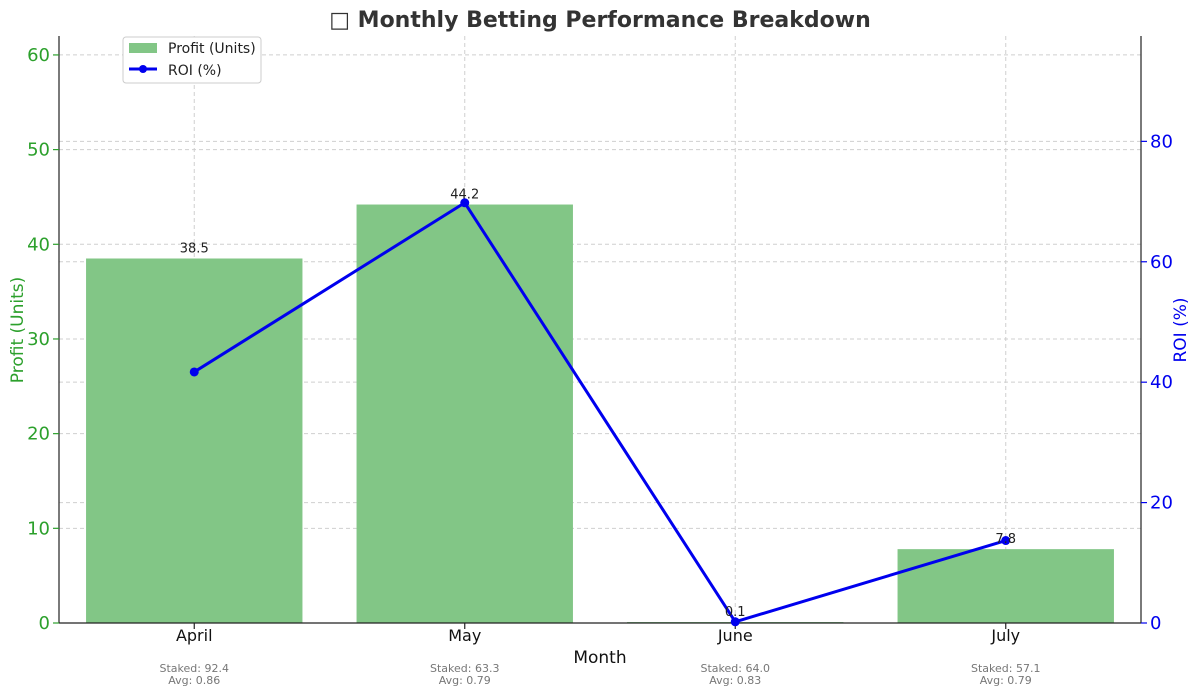 This screenshot has height=696, width=1200. Describe the element at coordinates (1005, 586) in the screenshot. I see `bar-profit-july` at that location.